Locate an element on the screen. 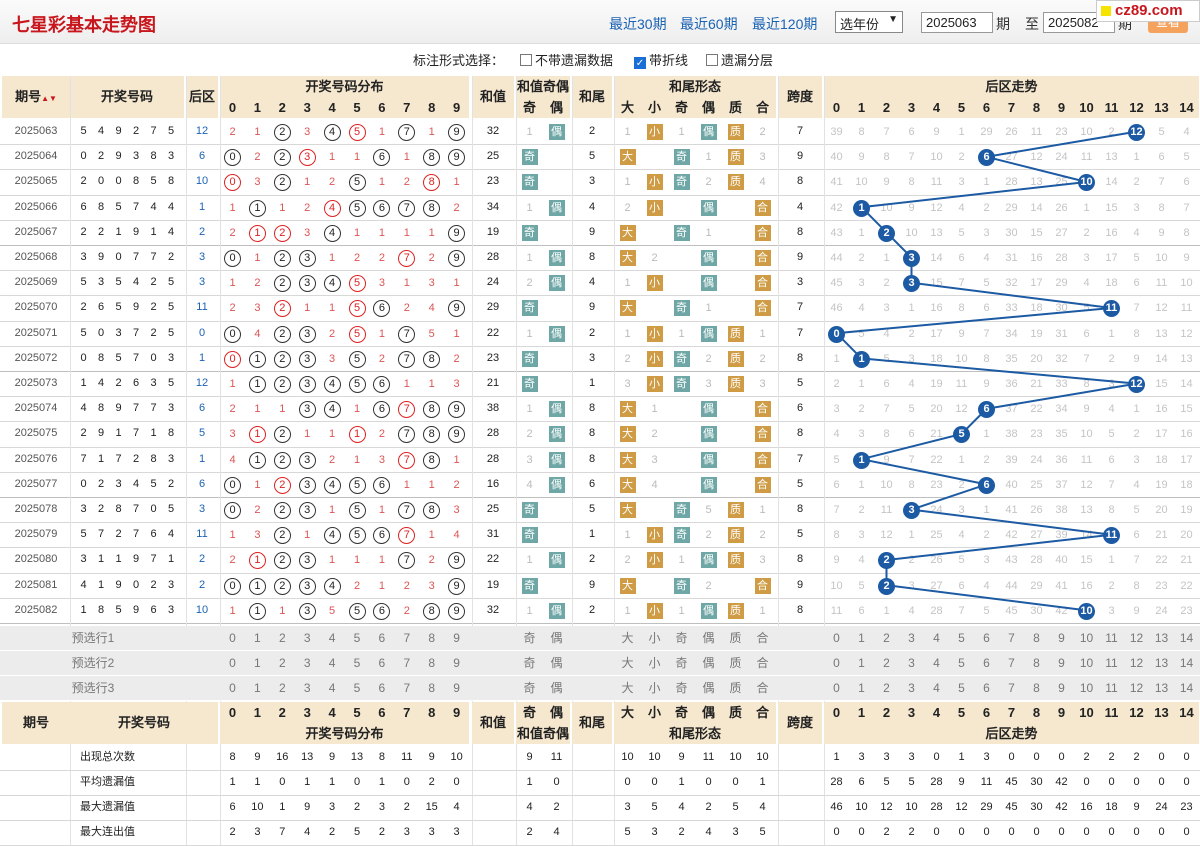 The width and height of the screenshot is (1200, 846). sort-arrows-icon: ▲▼ is located at coordinates (49, 98).